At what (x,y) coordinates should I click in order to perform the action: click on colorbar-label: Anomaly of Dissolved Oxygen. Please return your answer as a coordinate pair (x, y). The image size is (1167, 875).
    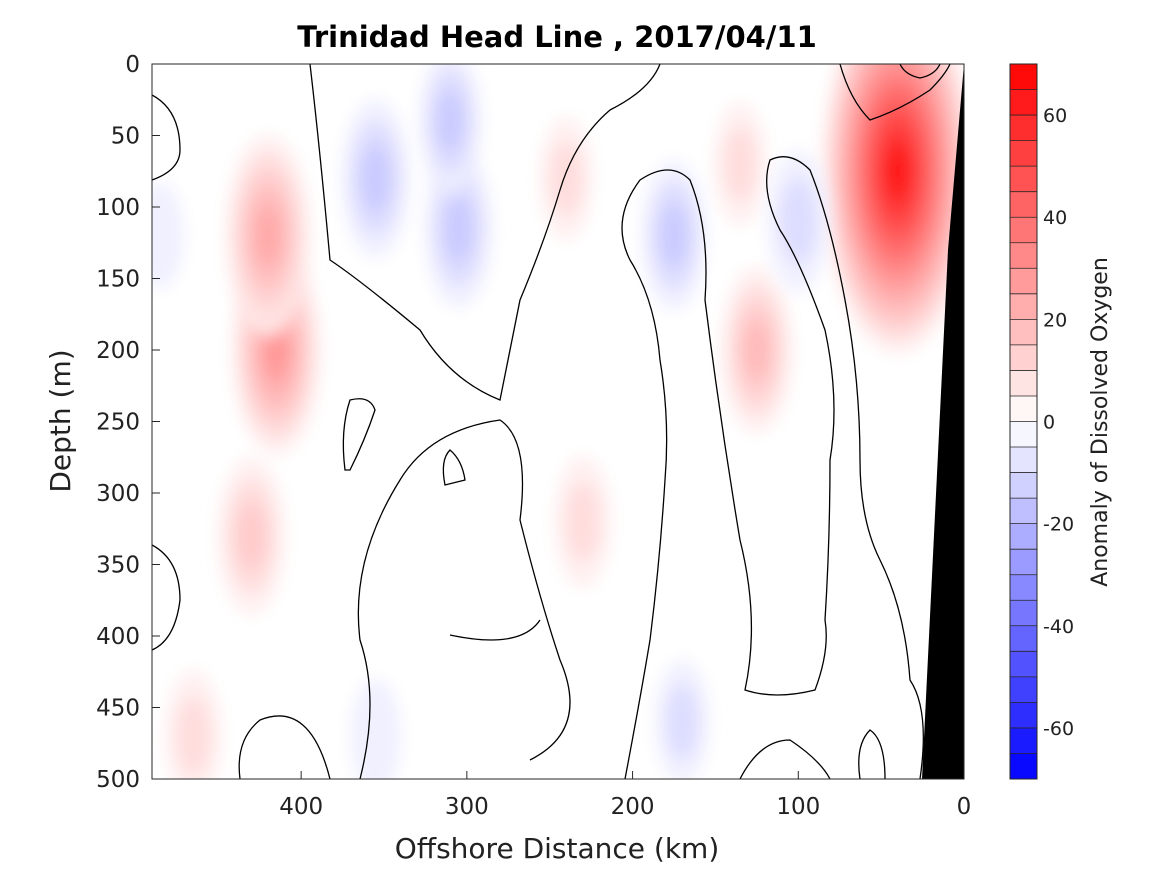
    Looking at the image, I should click on (1100, 422).